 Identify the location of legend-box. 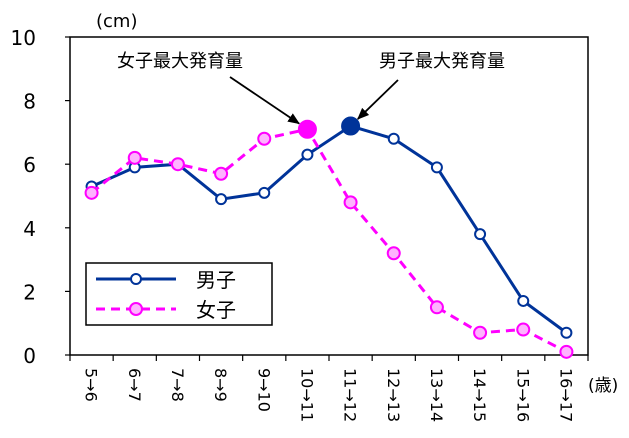
(179, 294).